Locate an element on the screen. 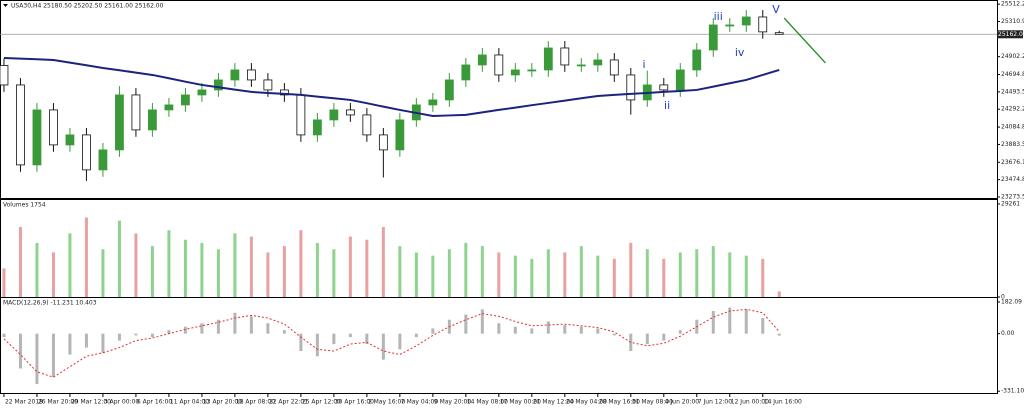 Image resolution: width=1024 pixels, height=408 pixels. x-tick-label: 28 May 16:00 is located at coordinates (619, 402).